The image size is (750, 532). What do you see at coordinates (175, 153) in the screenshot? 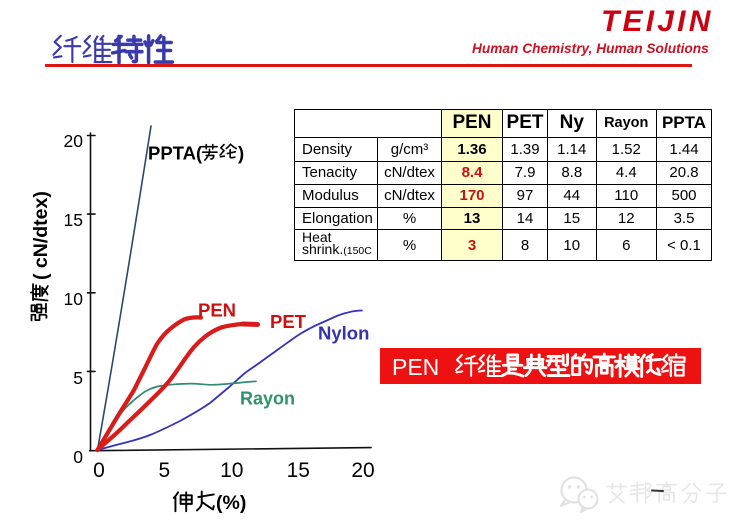
I see `svg-text: PPTA(` at bounding box center [175, 153].